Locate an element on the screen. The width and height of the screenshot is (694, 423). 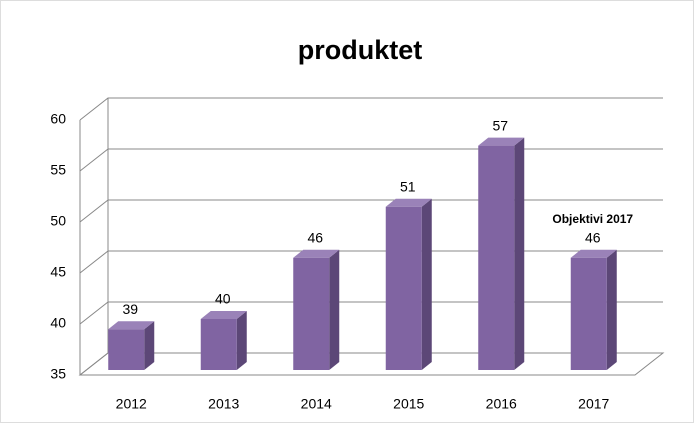
y-tick-label: 60 is located at coordinates (58, 119).